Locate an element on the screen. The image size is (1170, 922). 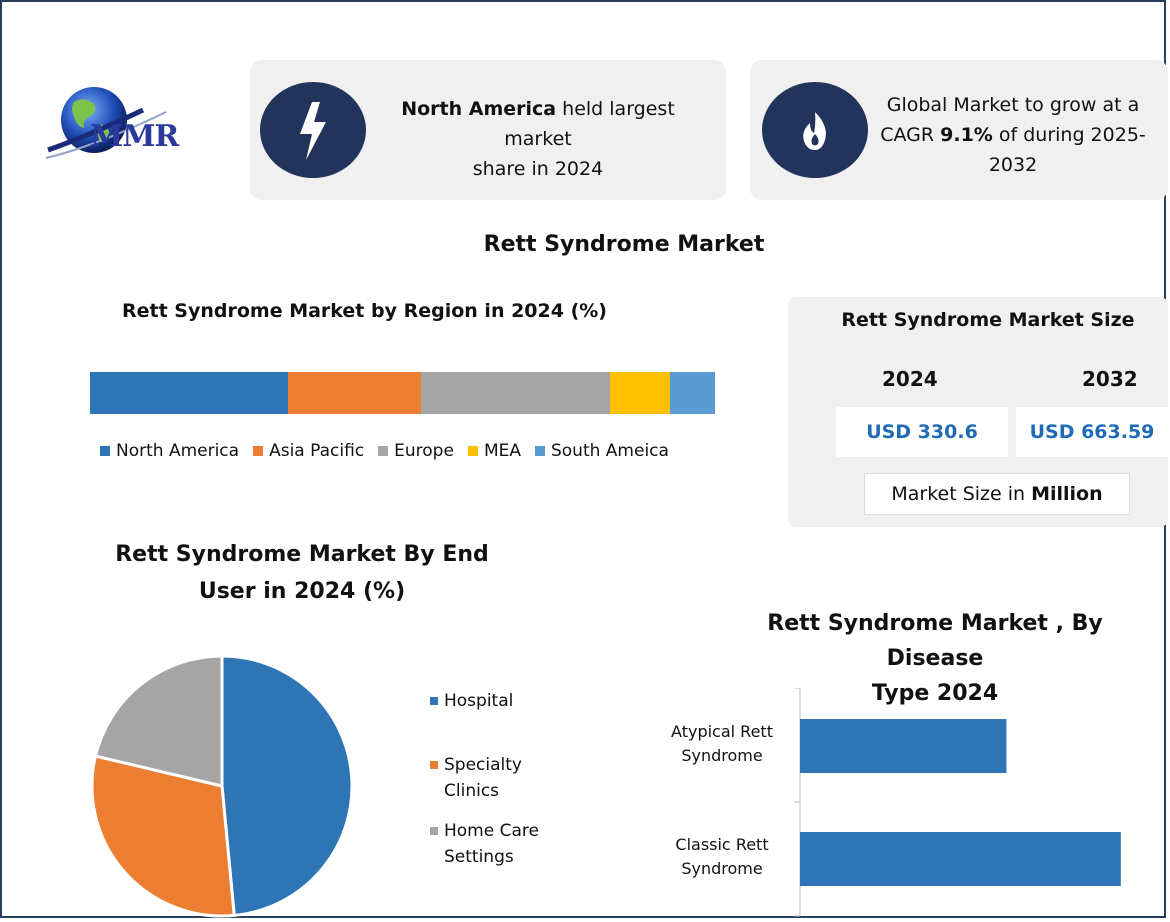
legend-label: Europe is located at coordinates (424, 451).